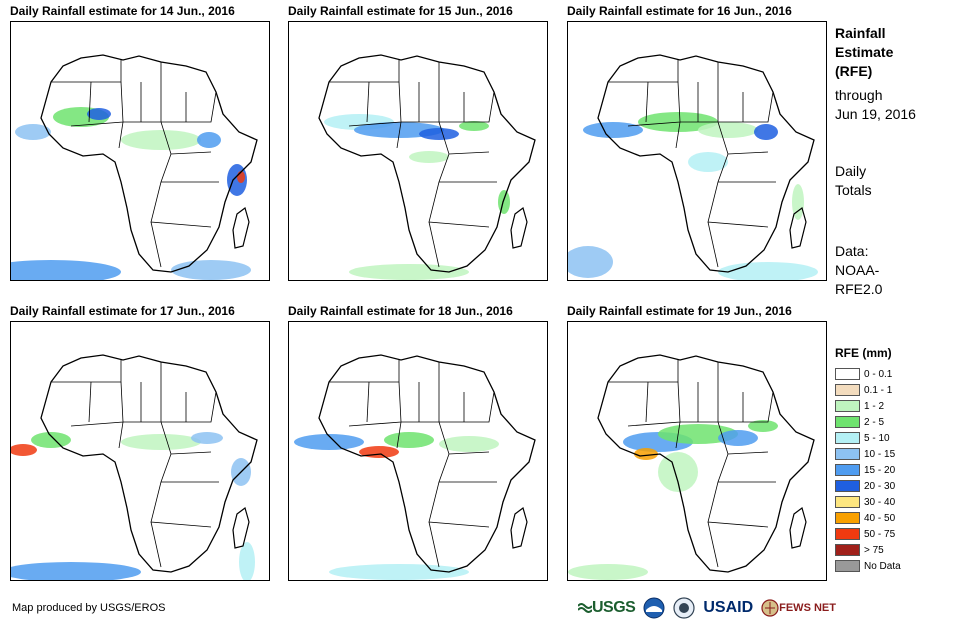 Image resolution: width=967 pixels, height=626 pixels. What do you see at coordinates (654, 608) in the screenshot?
I see `noaa-logo` at bounding box center [654, 608].